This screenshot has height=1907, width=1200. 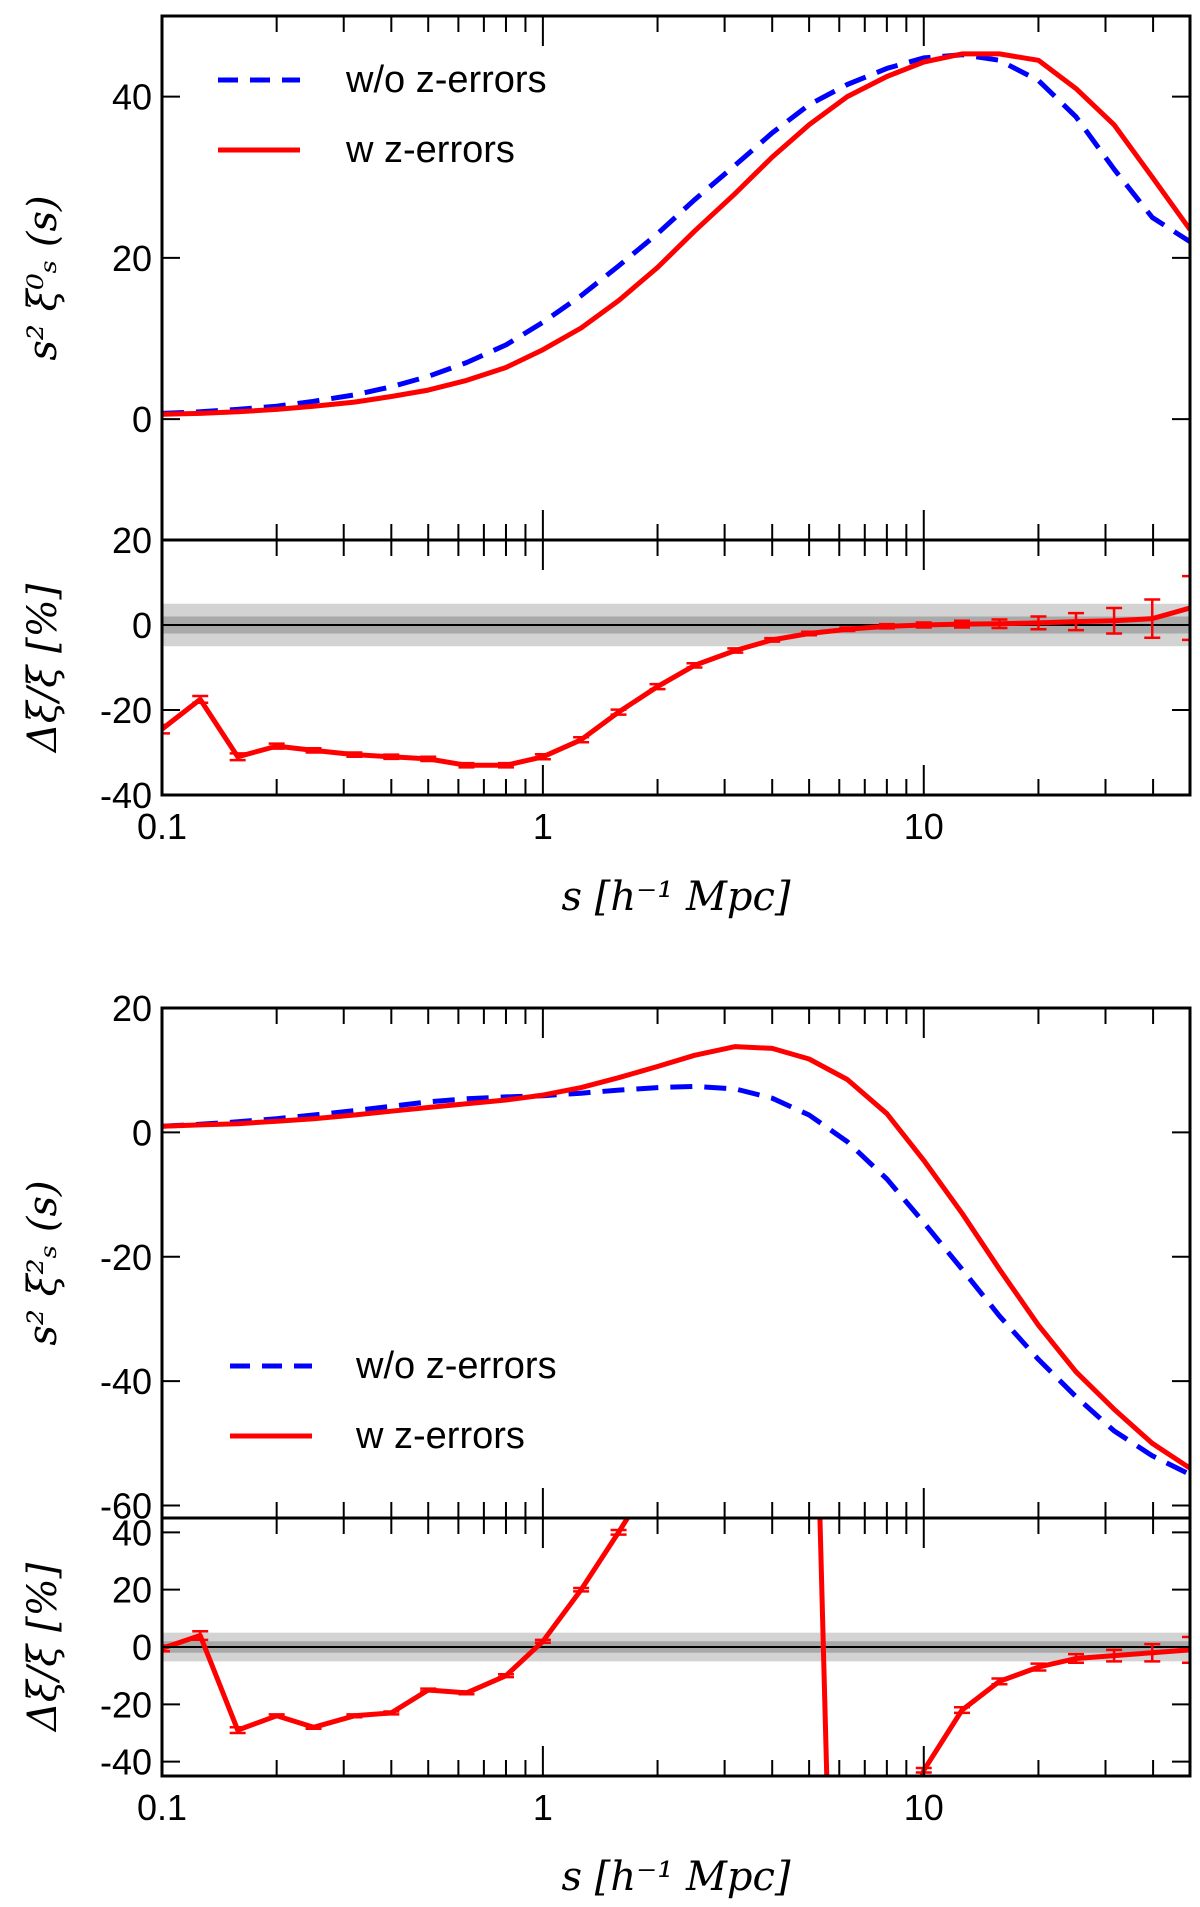 I want to click on legend-bottom: w/o z-errors w z-errors, so click(x=393, y=1401).